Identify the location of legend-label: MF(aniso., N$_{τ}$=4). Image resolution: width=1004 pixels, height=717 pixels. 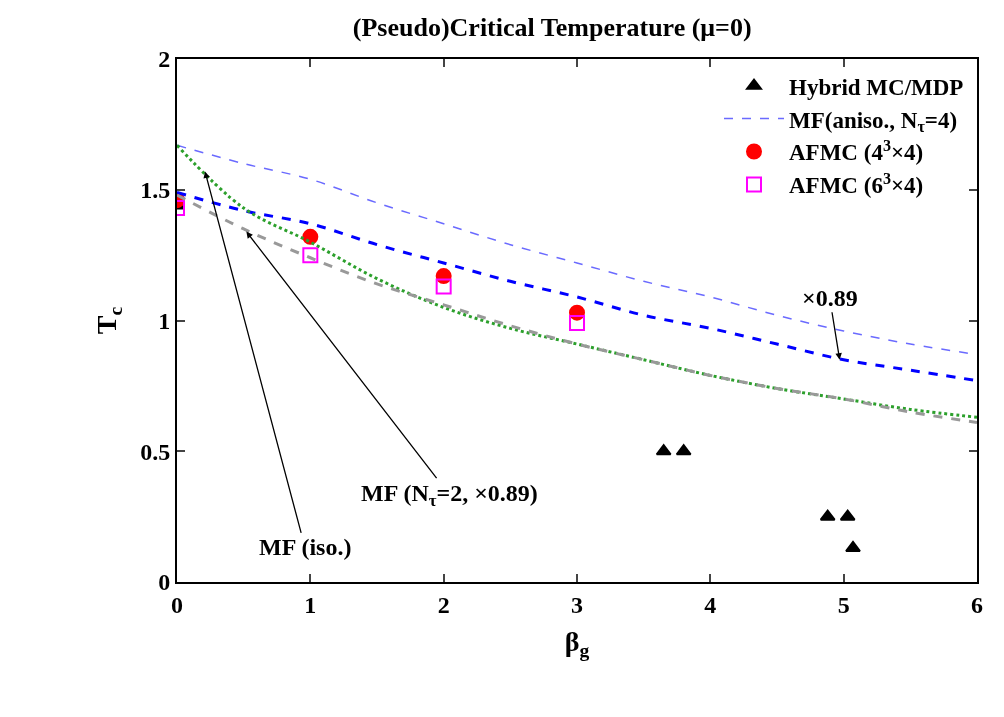
(873, 121).